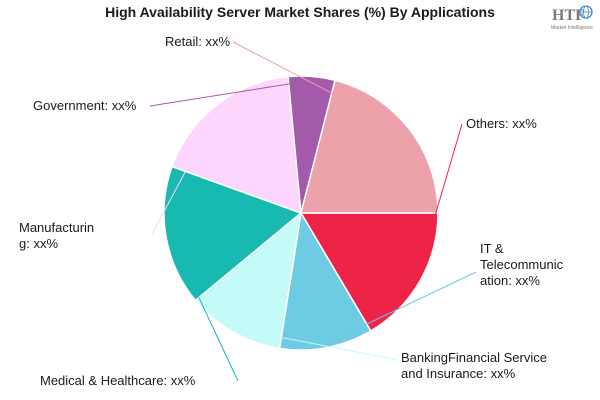 The height and width of the screenshot is (400, 600). I want to click on slice-label: IT & Telecommunic ation: xx%, so click(522, 264).